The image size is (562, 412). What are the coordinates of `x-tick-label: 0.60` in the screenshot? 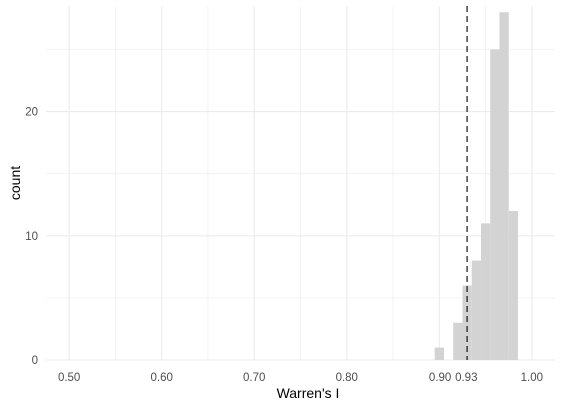 It's located at (161, 378).